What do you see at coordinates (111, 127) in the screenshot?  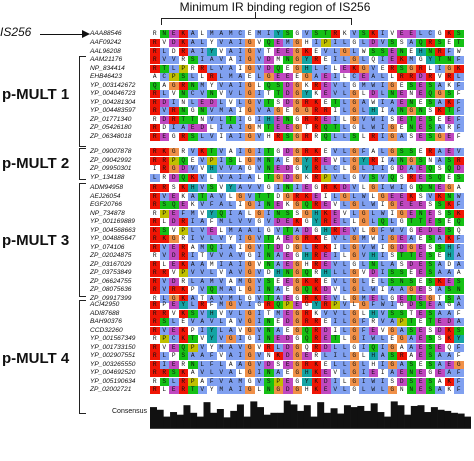 I see `accession-label: ZP_05426180` at bounding box center [111, 127].